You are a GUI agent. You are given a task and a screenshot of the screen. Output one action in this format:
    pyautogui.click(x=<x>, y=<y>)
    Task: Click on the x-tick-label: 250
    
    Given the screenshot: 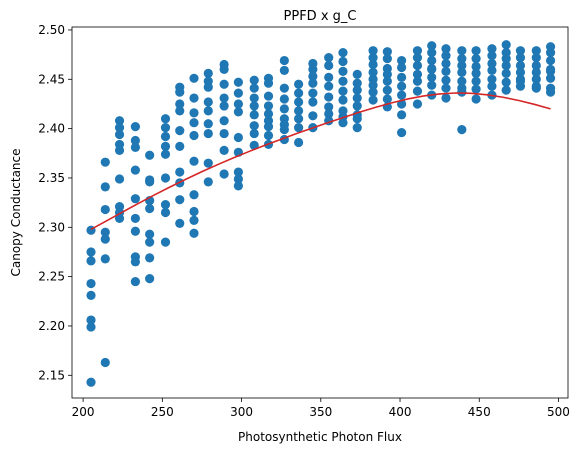 What is the action you would take?
    pyautogui.click(x=162, y=412)
    